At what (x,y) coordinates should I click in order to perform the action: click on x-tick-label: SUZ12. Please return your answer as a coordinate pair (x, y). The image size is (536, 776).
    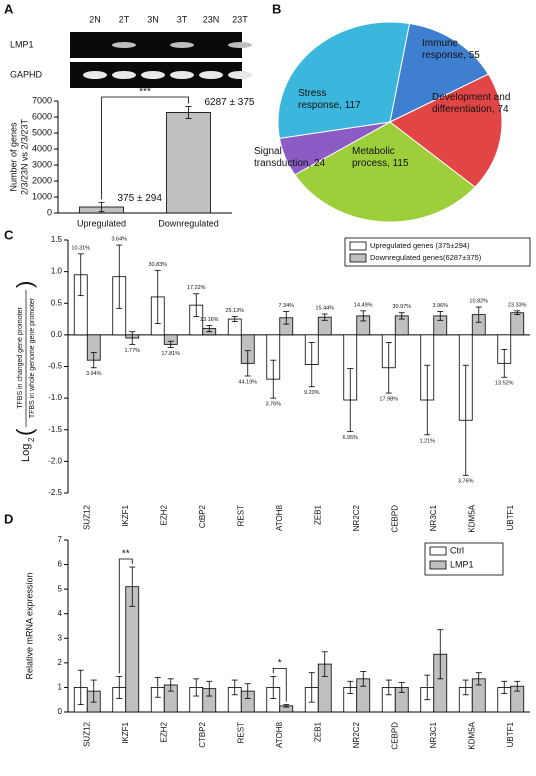
    Looking at the image, I should click on (86, 516).